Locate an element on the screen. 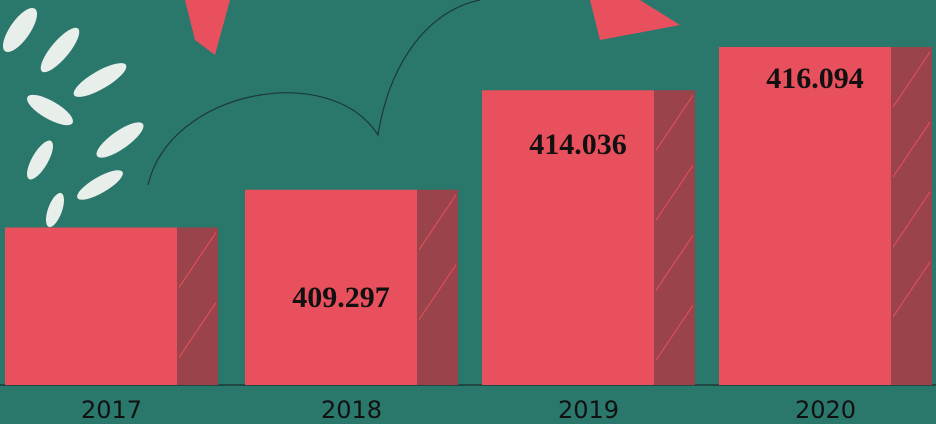 The image size is (936, 424). value-label: 416.094 is located at coordinates (815, 78).